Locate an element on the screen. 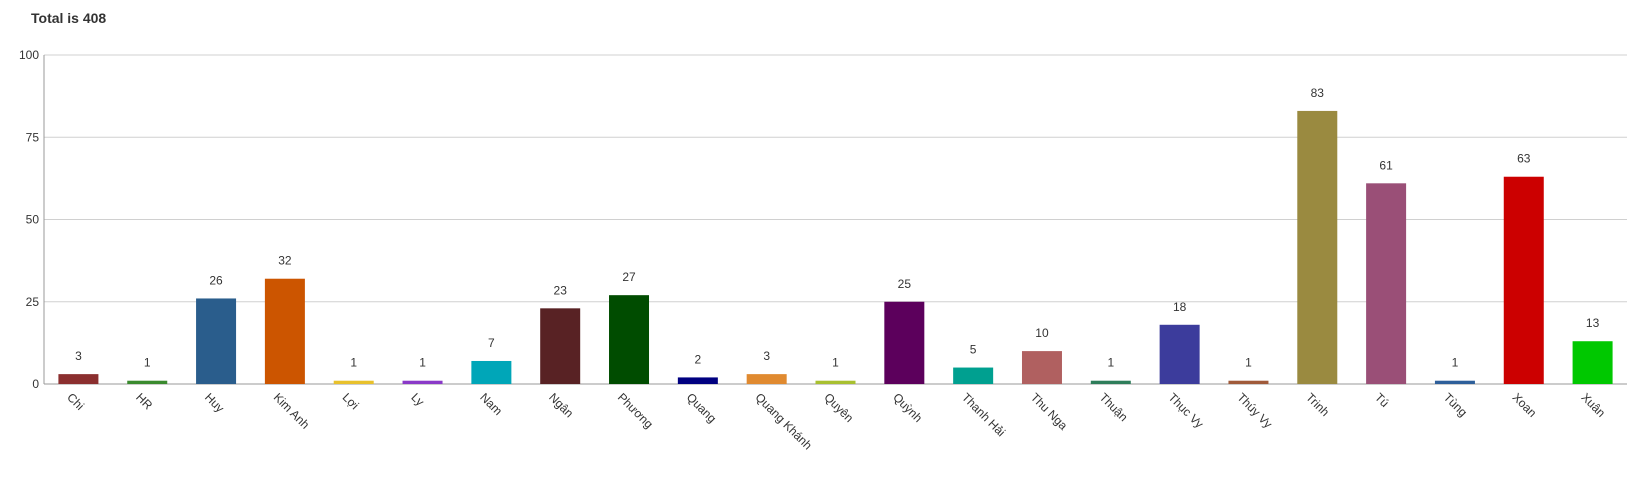  x-tick-label: Nam is located at coordinates (491, 404).